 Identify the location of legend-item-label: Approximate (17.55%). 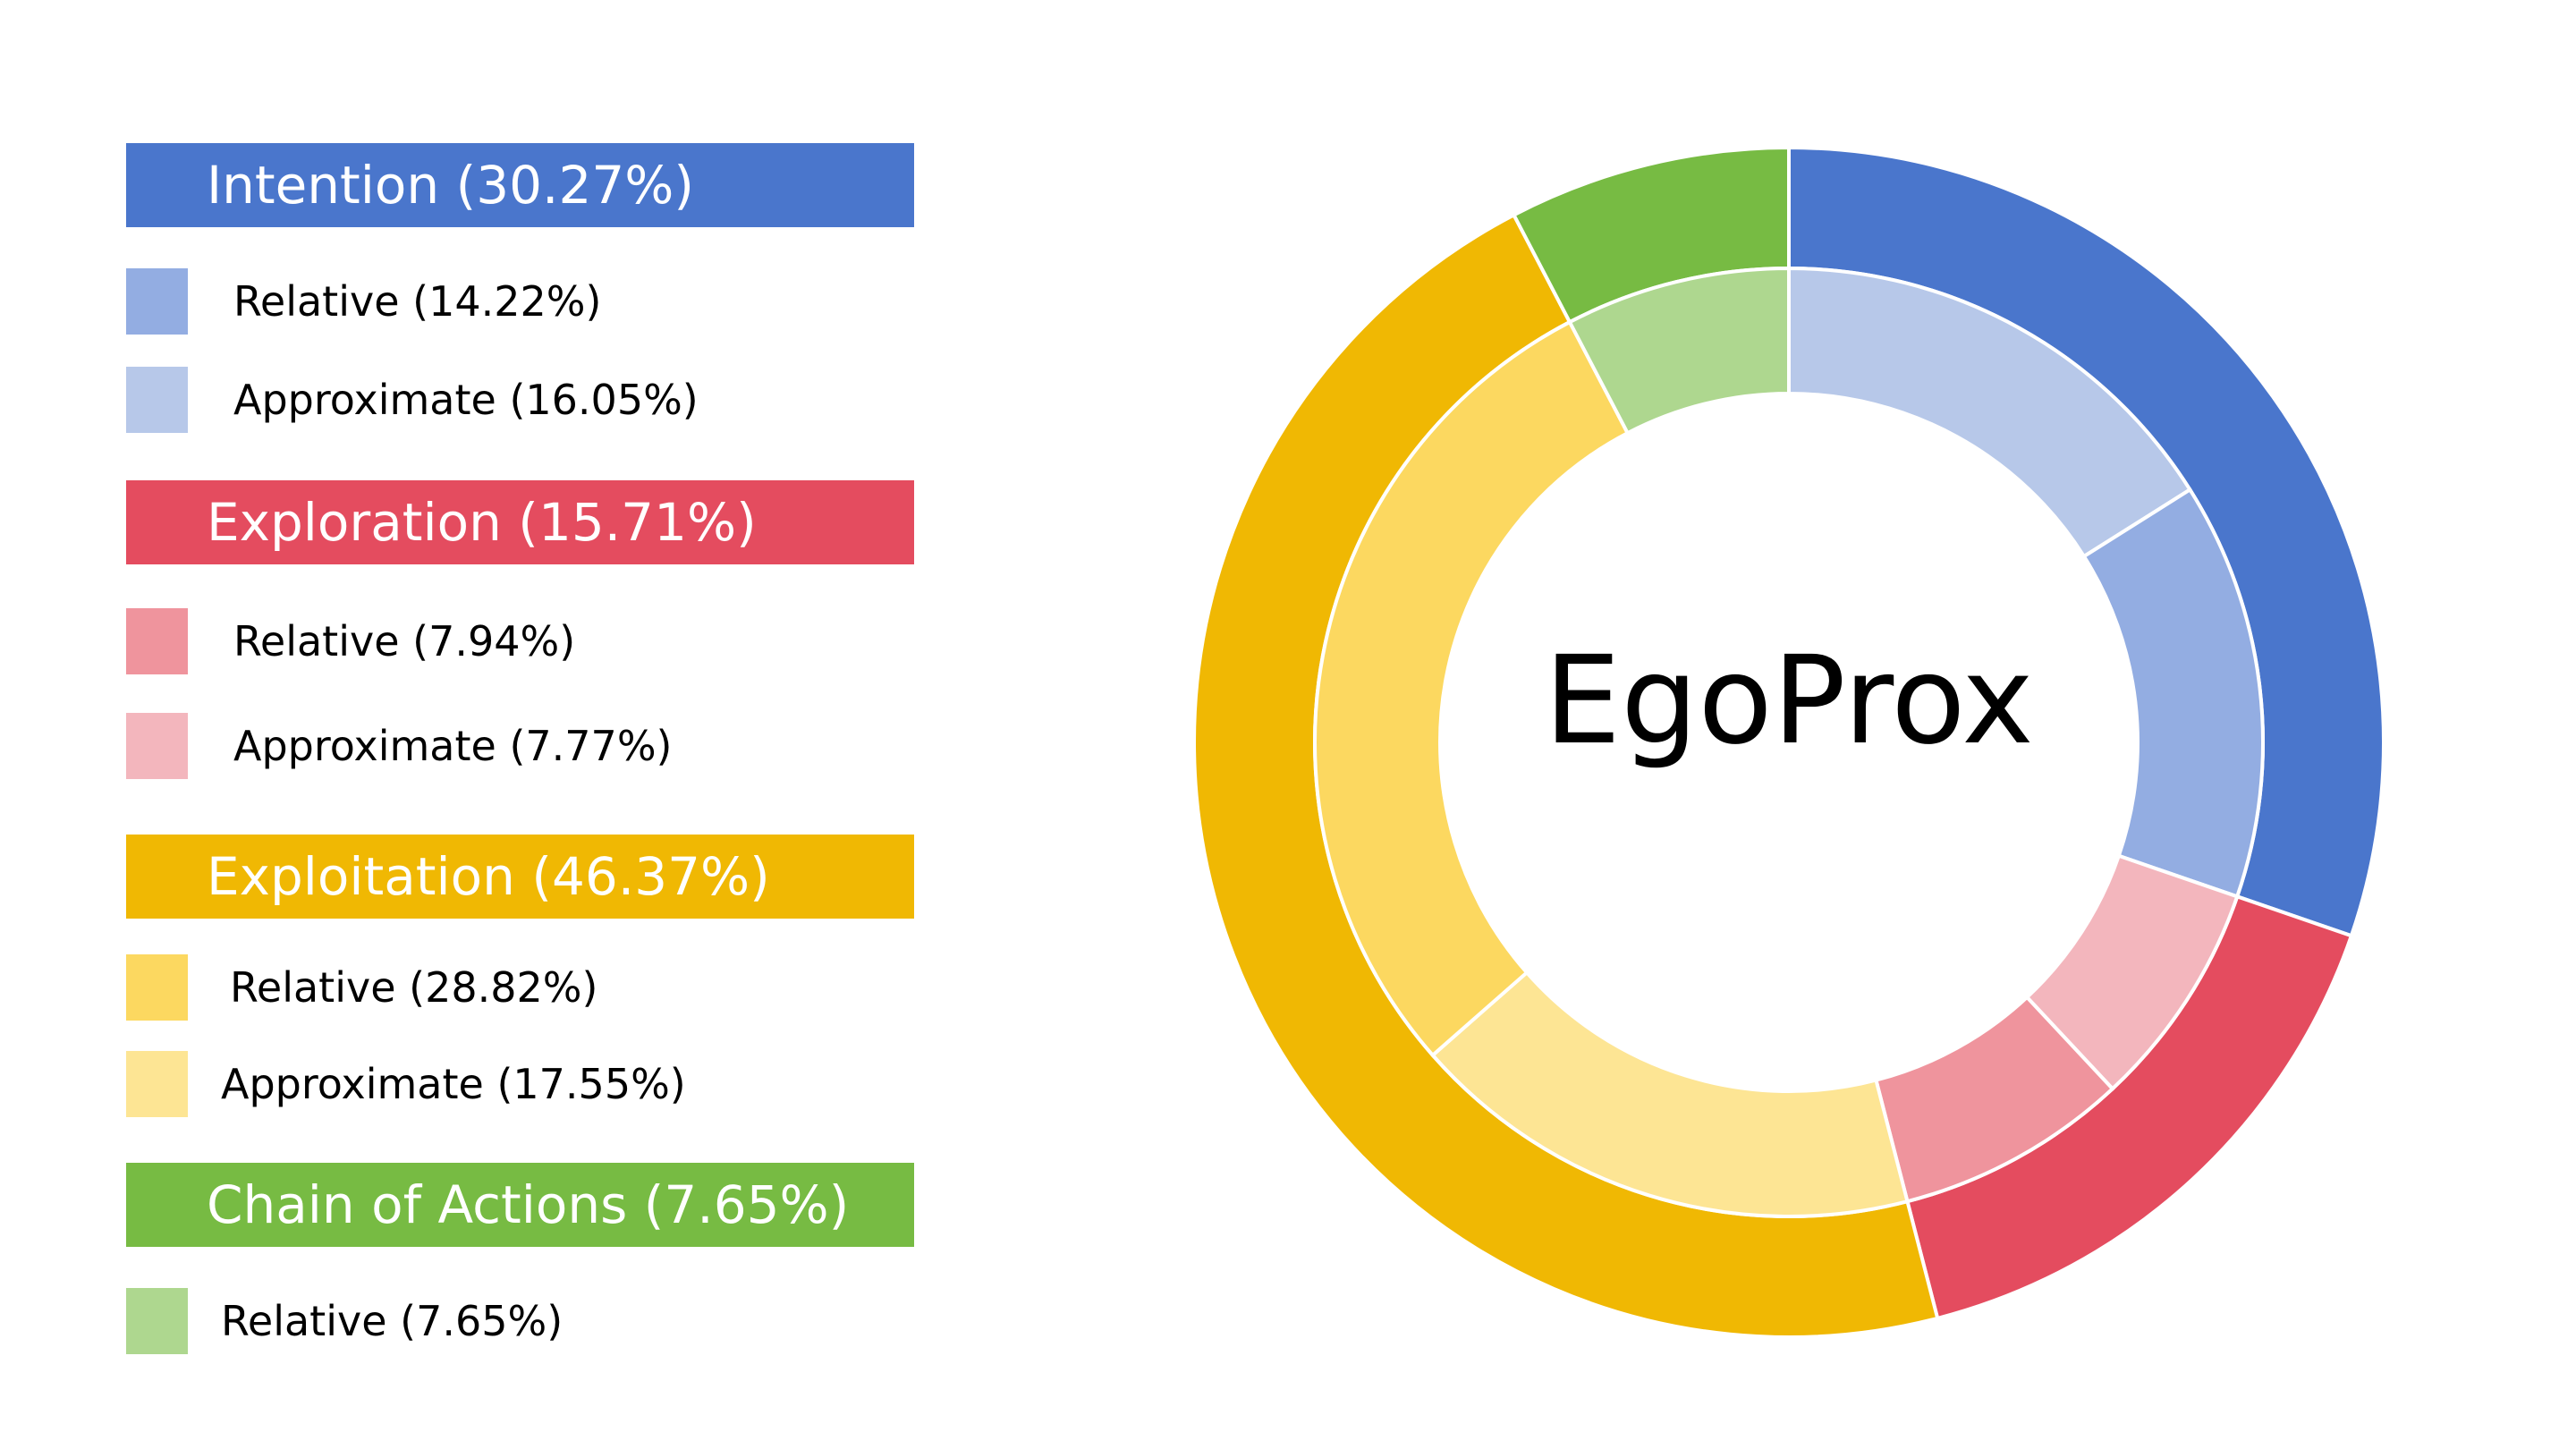
(453, 1084).